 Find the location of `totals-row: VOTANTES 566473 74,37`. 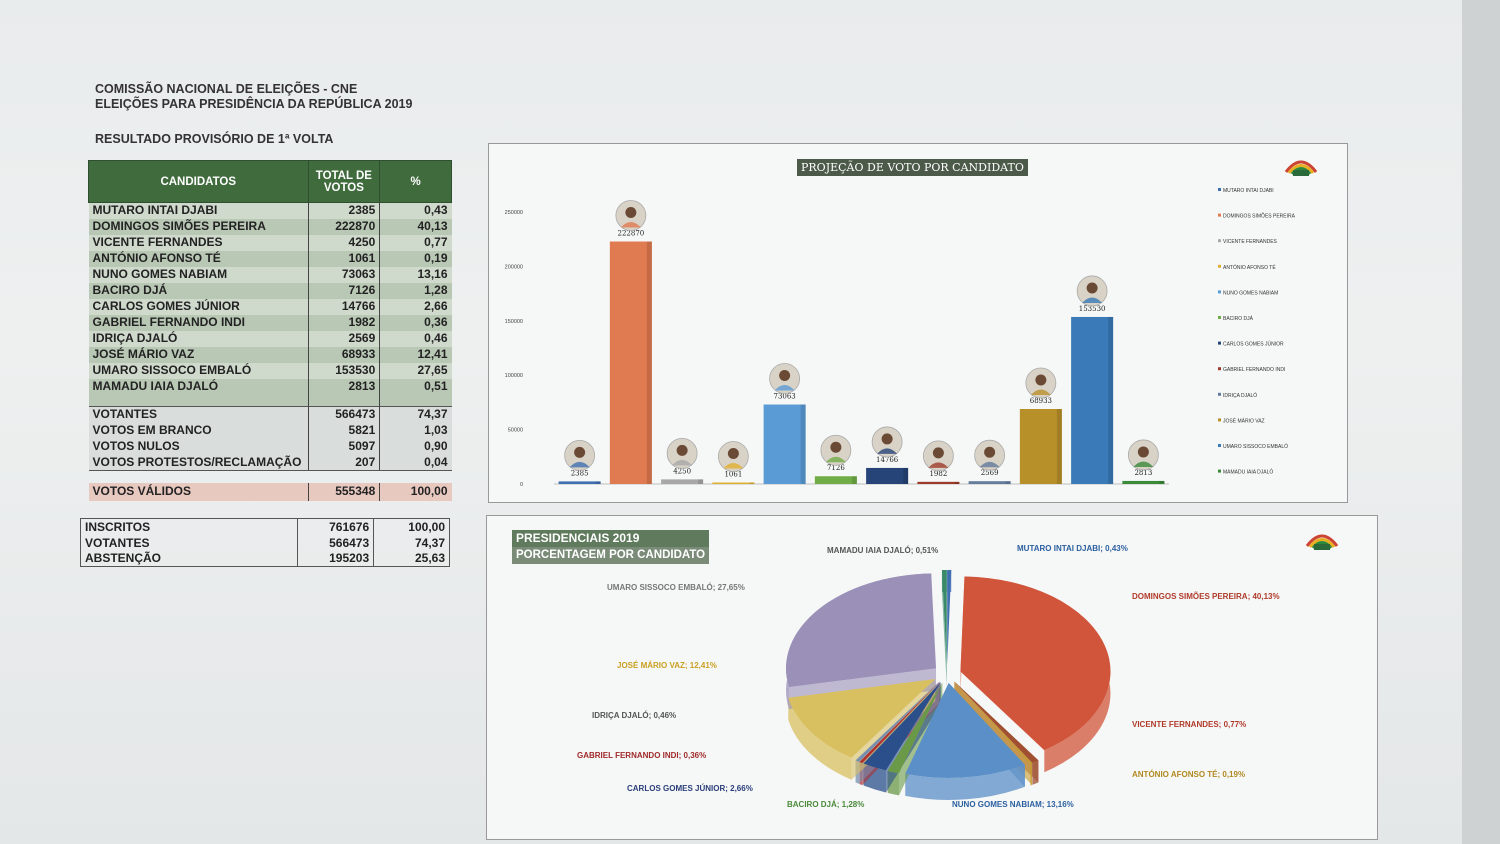

totals-row: VOTANTES 566473 74,37 is located at coordinates (270, 414).